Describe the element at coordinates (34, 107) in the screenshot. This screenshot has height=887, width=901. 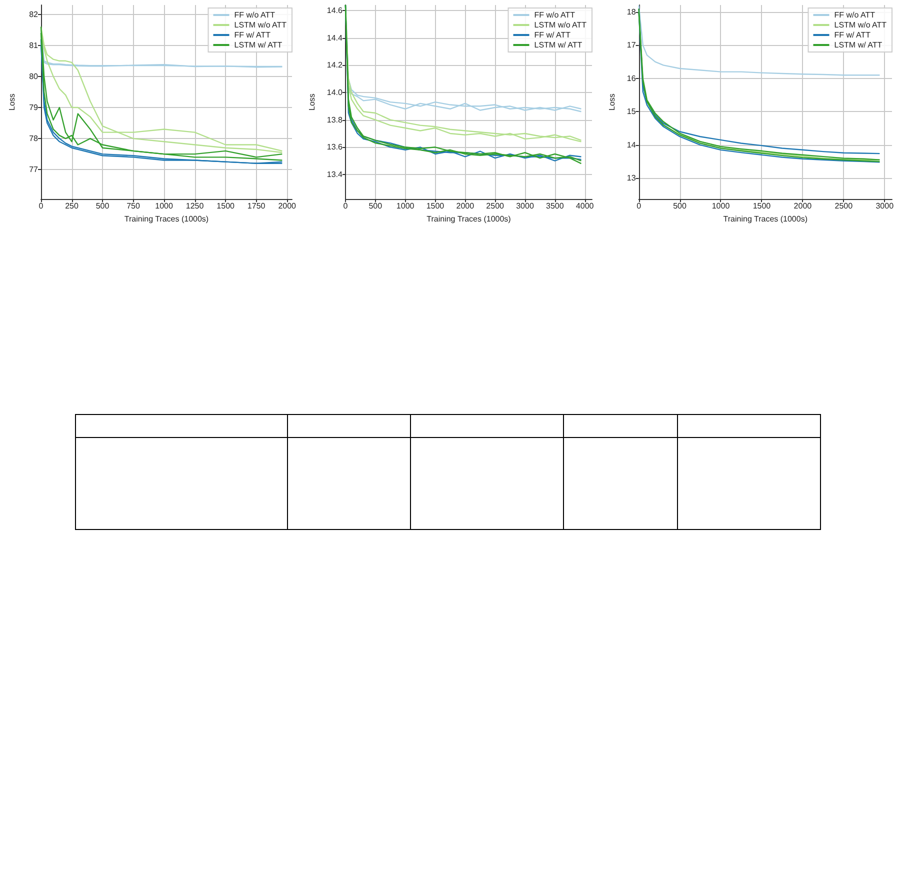
I see `y-tick-label: 79` at that location.